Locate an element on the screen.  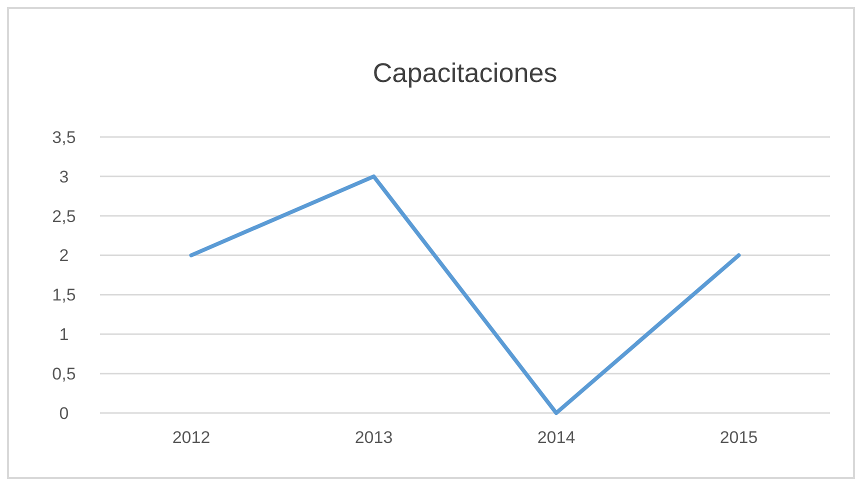
y-tick-label: 2 is located at coordinates (64, 256).